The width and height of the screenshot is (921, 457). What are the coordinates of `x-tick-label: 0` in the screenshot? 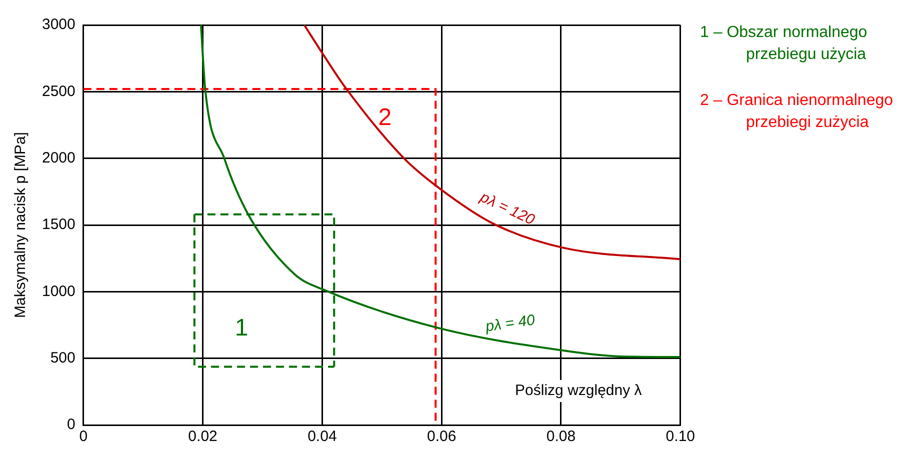 It's located at (83, 437).